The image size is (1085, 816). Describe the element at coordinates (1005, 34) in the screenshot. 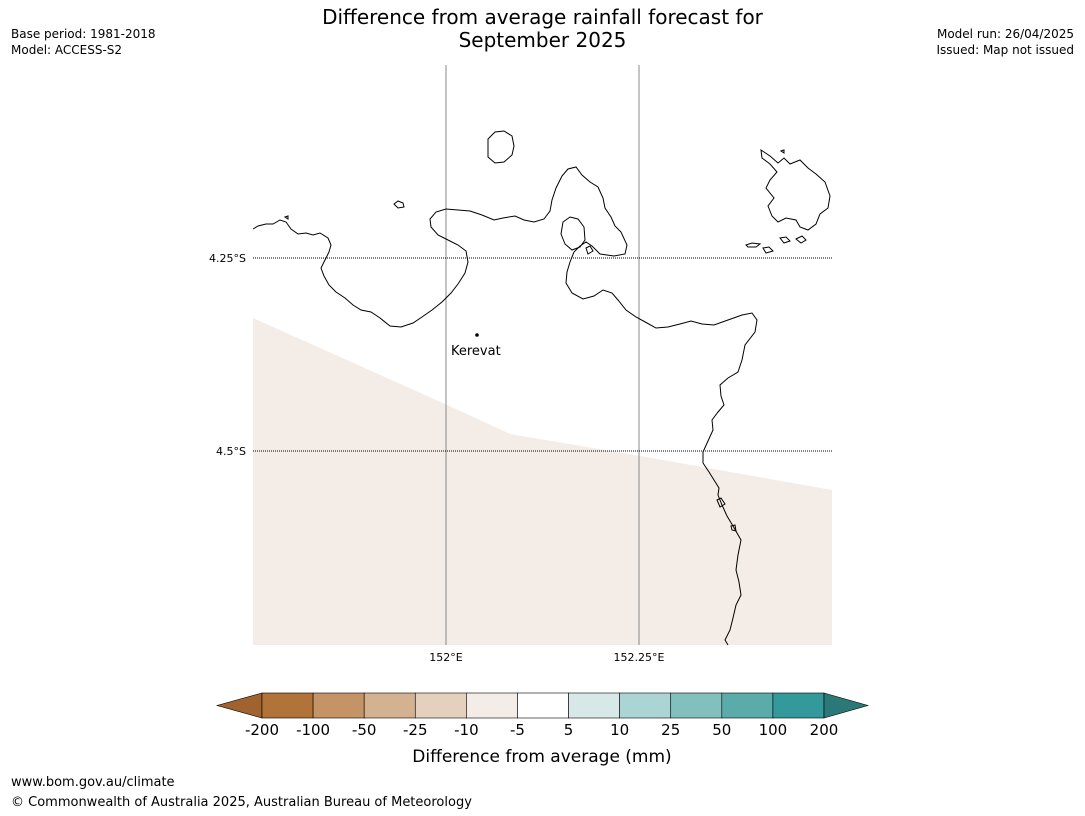

I see `model-run: Model run: 26/04/2025` at that location.